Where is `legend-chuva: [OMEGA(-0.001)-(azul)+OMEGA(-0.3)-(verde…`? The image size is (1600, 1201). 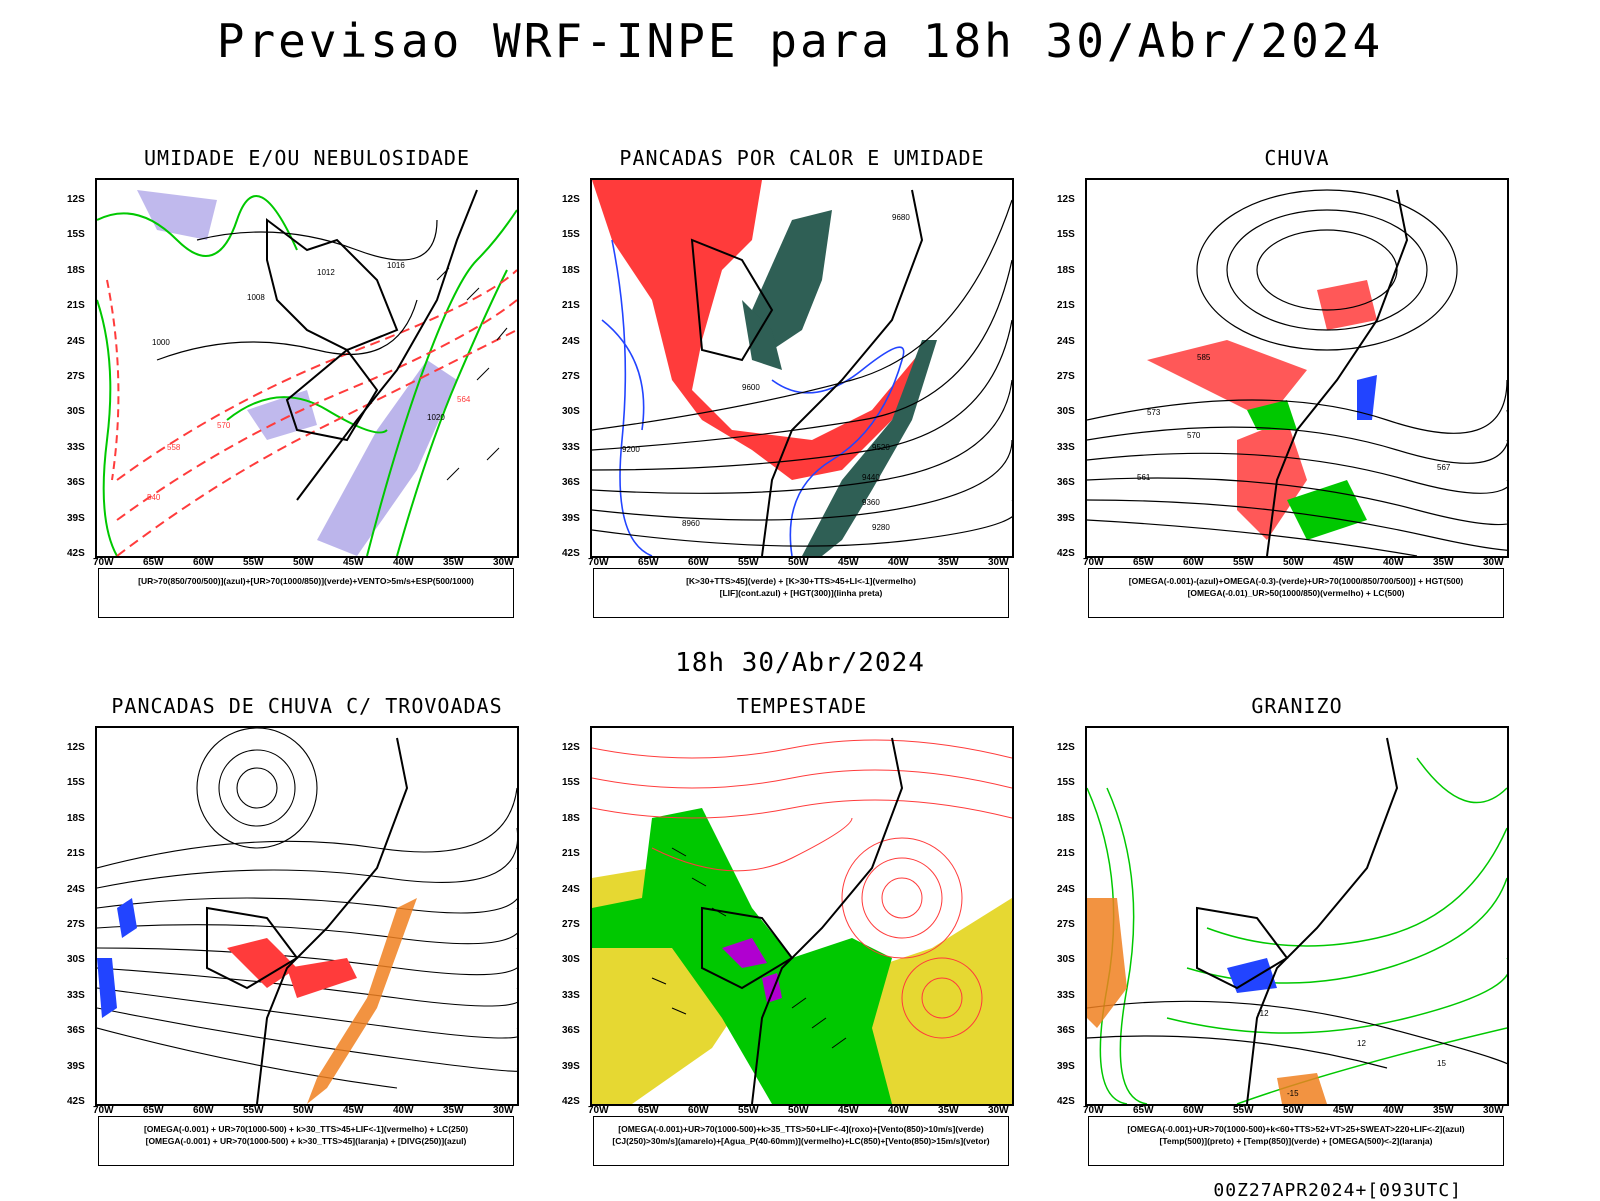
legend-chuva: [OMEGA(-0.001)-(azul)+OMEGA(-0.3)-(verde… is located at coordinates (1296, 593).